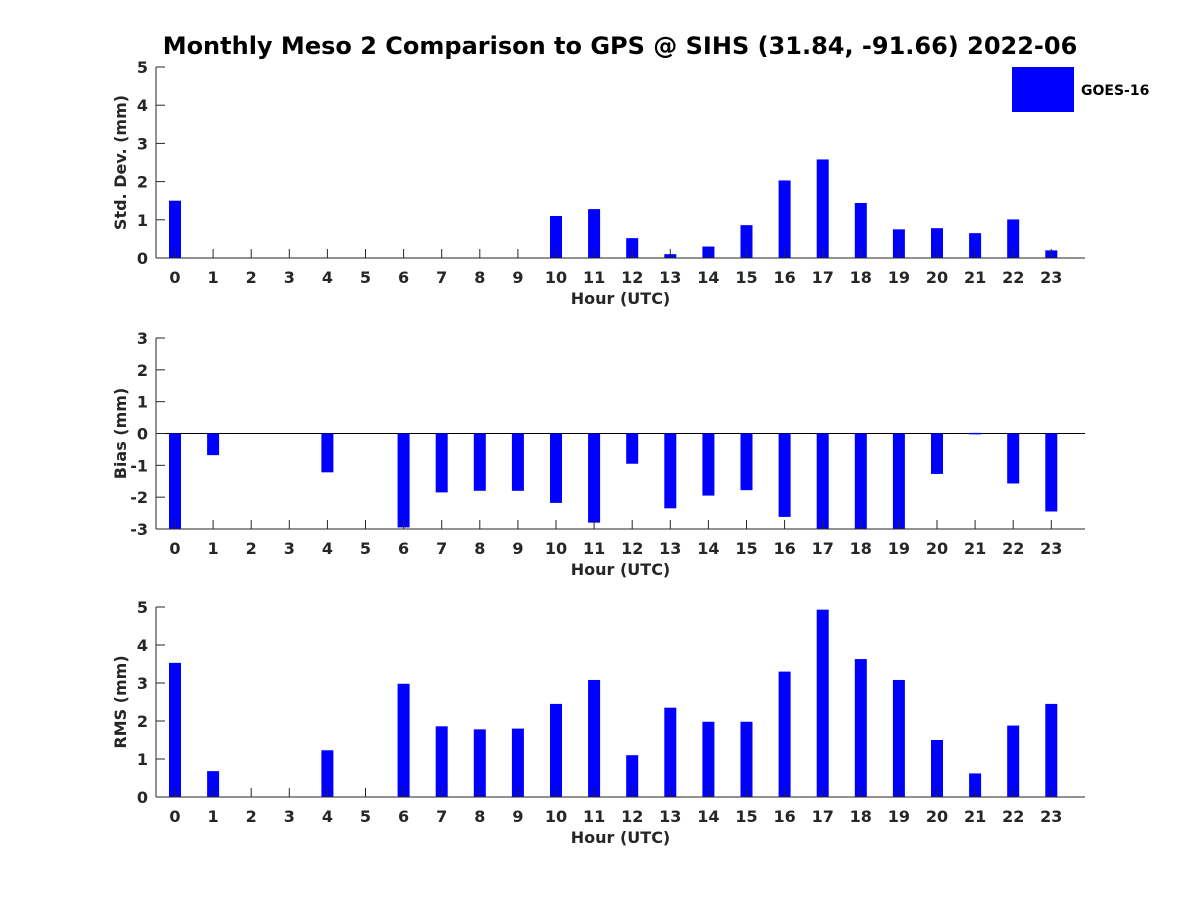  What do you see at coordinates (120, 434) in the screenshot?
I see `y-axis-label: Bias (mm)` at bounding box center [120, 434].